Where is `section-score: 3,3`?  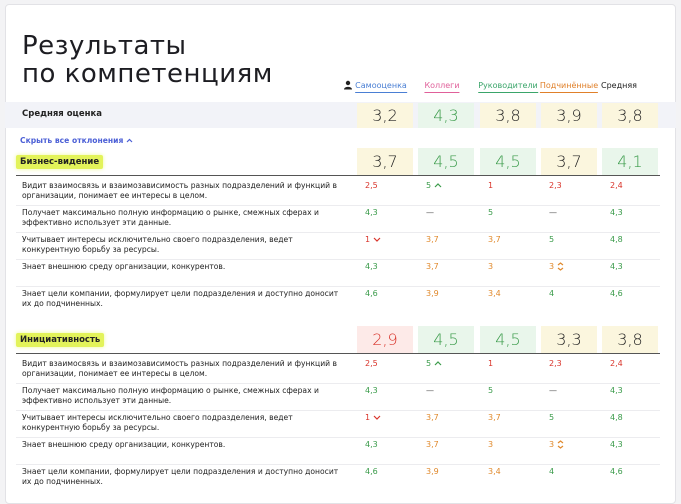 section-score: 3,3 is located at coordinates (569, 339).